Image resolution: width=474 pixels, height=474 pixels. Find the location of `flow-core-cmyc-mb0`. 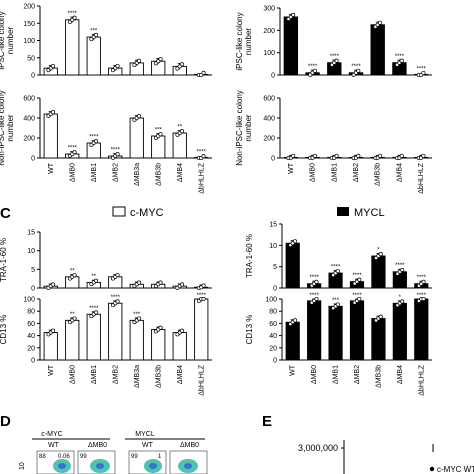

flow-core-cmyc-mb0 is located at coordinates (100, 466).